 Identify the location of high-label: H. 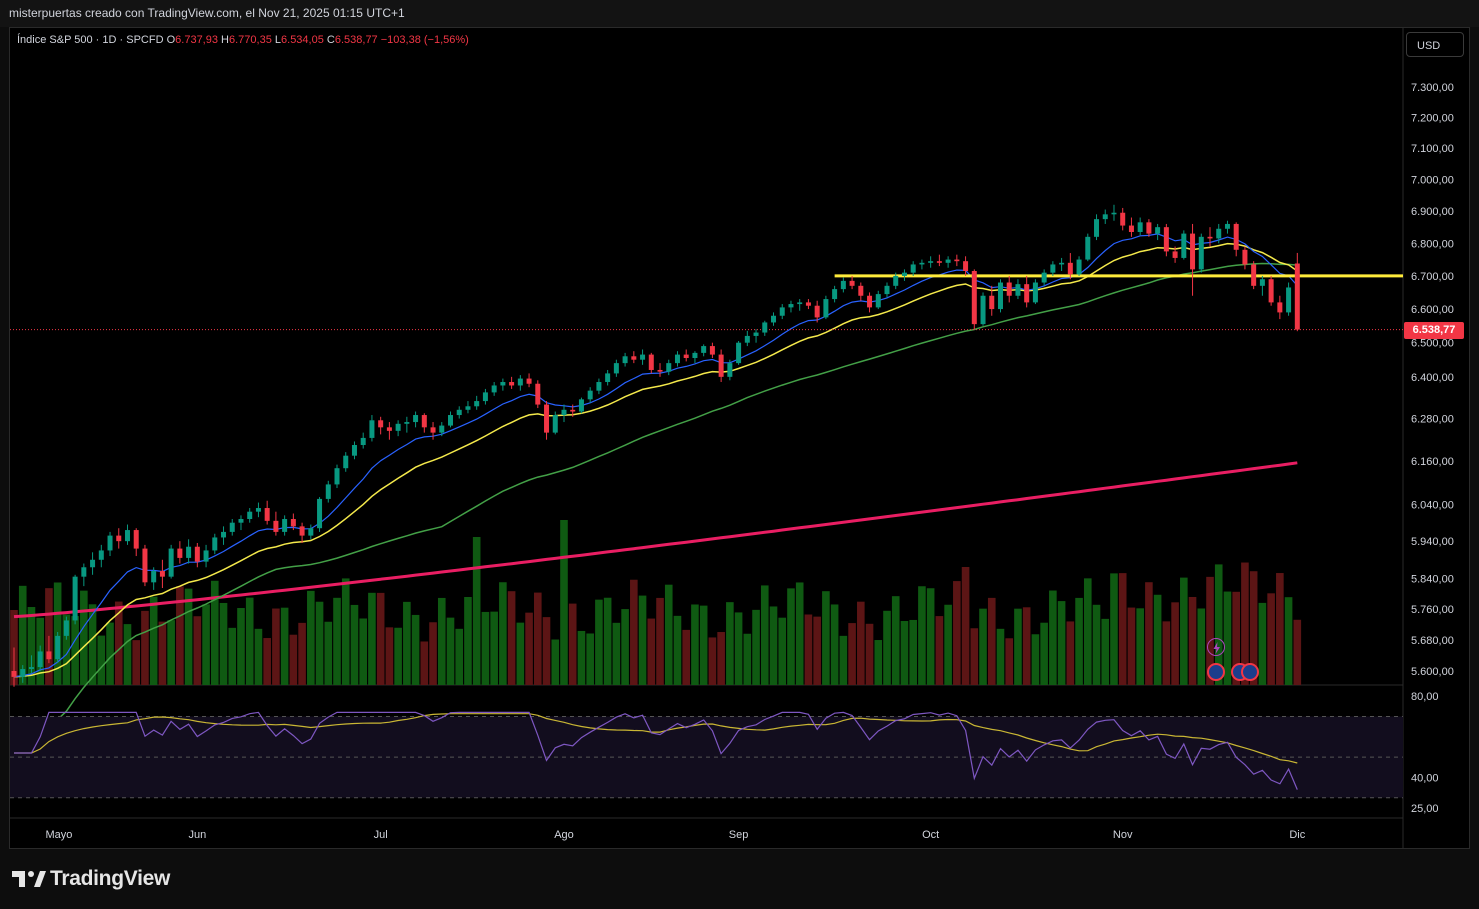
(225, 40).